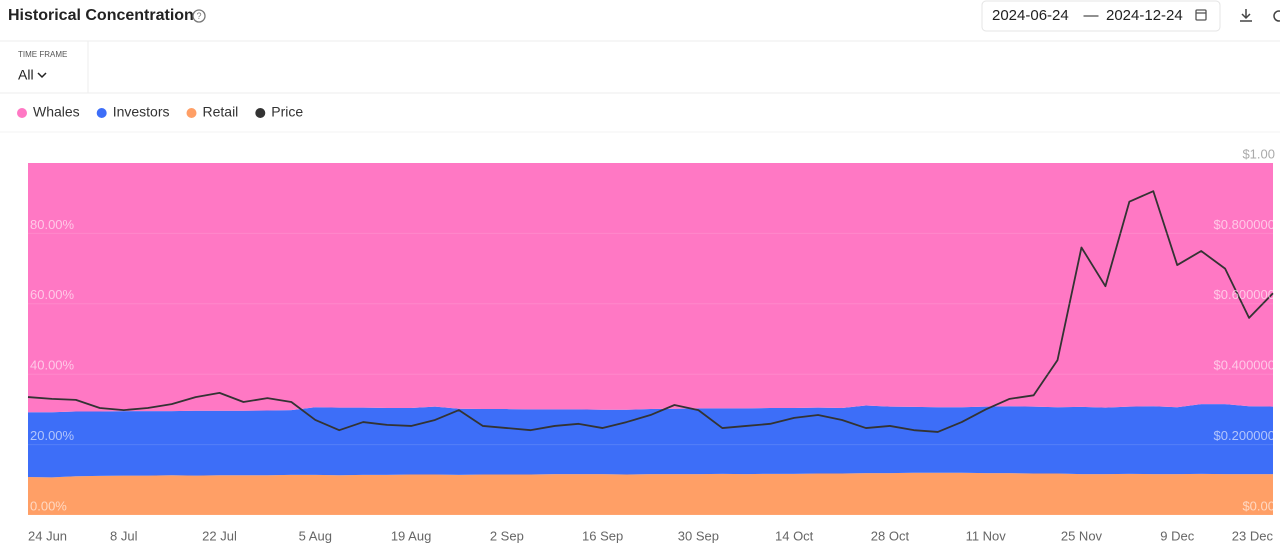  Describe the element at coordinates (1082, 535) in the screenshot. I see `x-tick-label: 25 Nov` at that location.